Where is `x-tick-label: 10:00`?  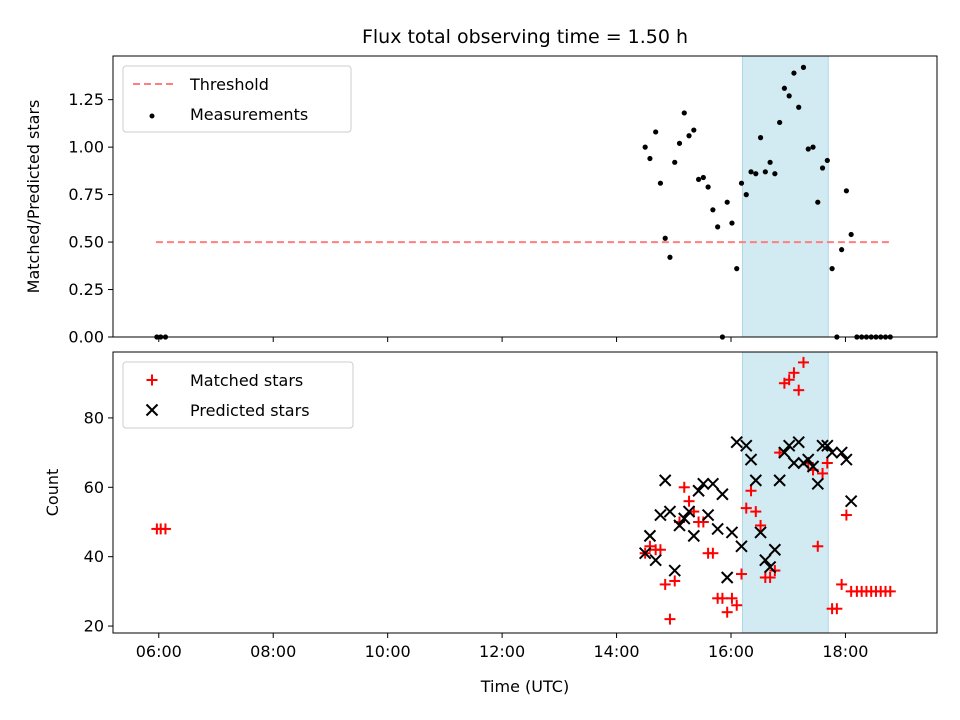
x-tick-label: 10:00 is located at coordinates (388, 651).